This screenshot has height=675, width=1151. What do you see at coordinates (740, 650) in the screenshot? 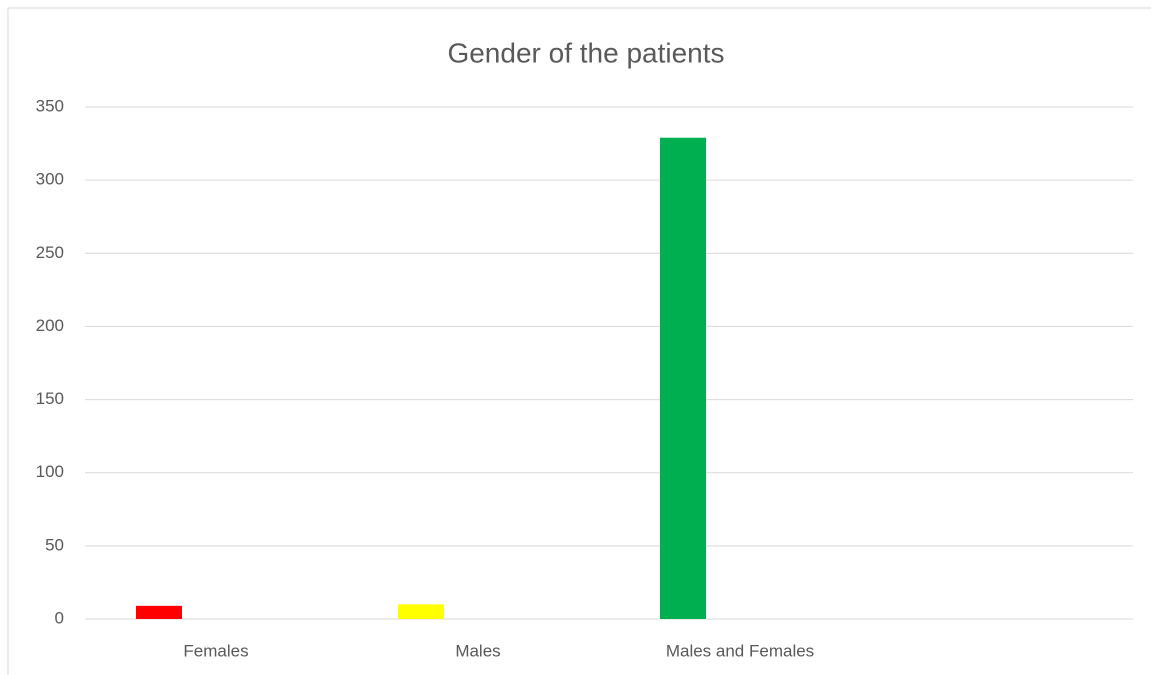
I see `x-tick-label: Males and Females` at bounding box center [740, 650].